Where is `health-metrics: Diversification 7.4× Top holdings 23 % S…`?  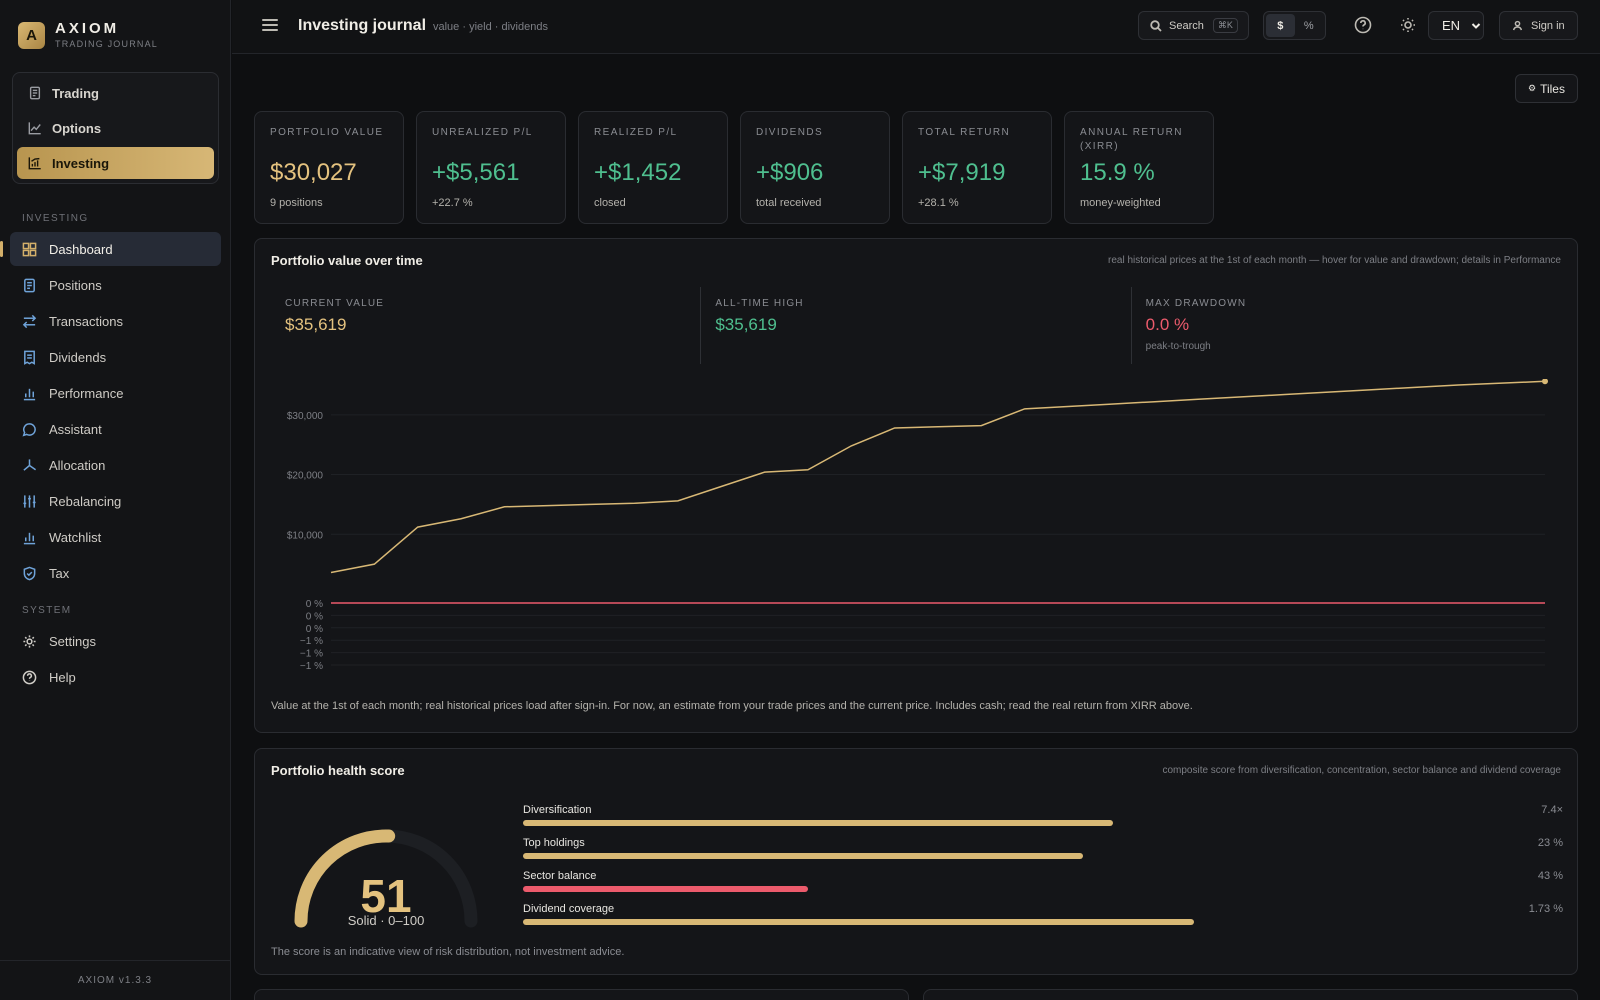 health-metrics: Diversification 7.4× Top holdings 23 % S… is located at coordinates (1043, 870).